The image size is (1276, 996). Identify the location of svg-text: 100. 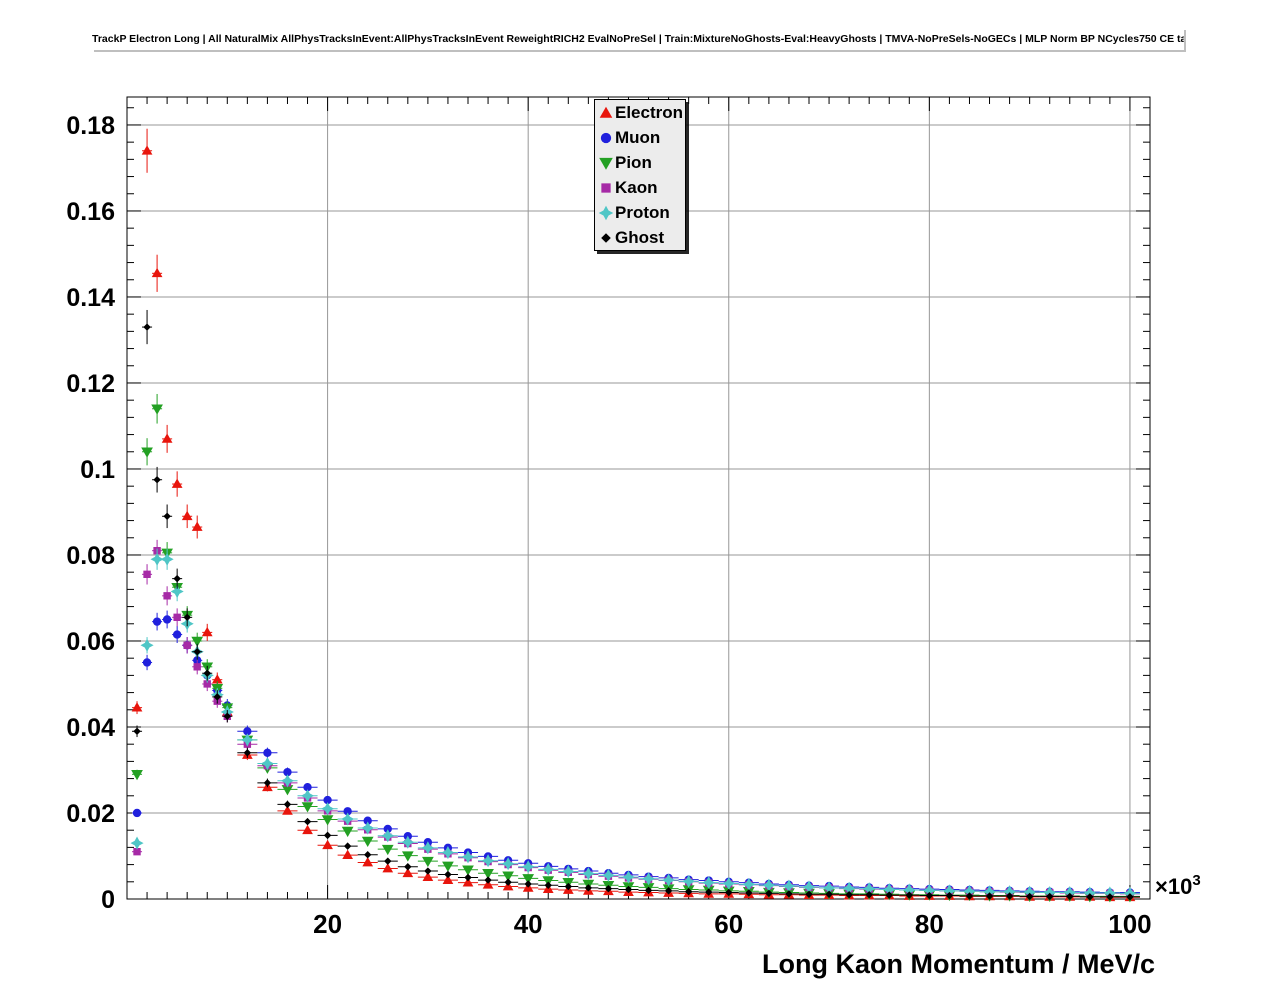
(1129, 924).